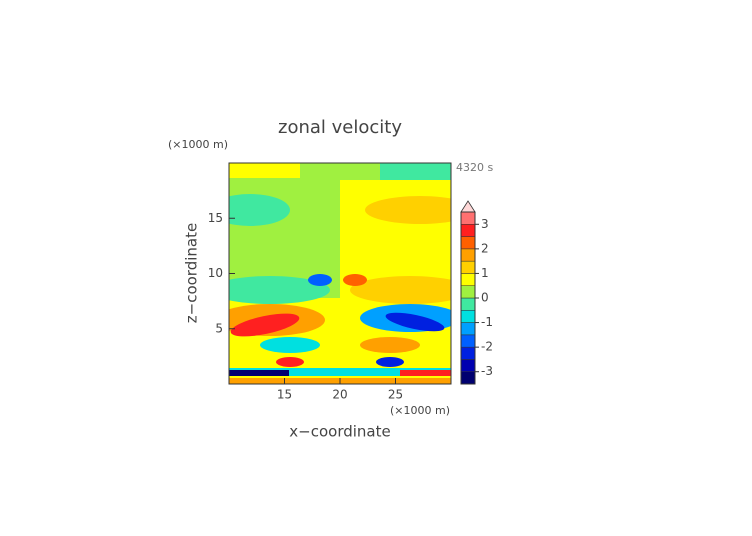 The height and width of the screenshot is (536, 752). What do you see at coordinates (340, 273) in the screenshot?
I see `contour-field` at bounding box center [340, 273].